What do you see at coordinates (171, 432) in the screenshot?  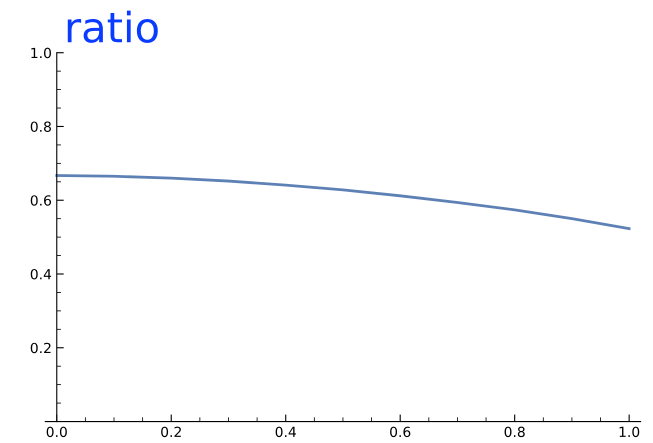 I see `x-tick-label: 0.2` at bounding box center [171, 432].